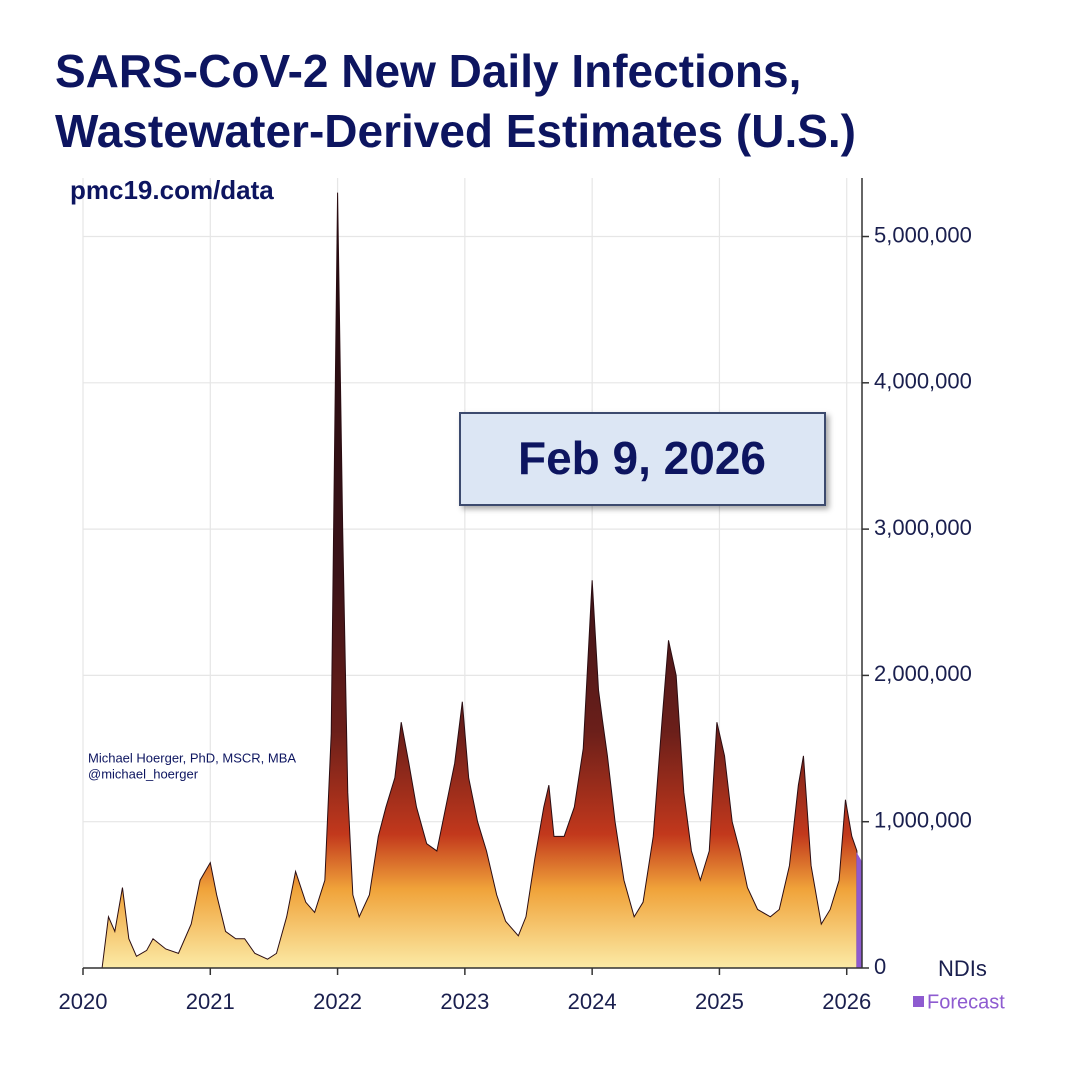 The width and height of the screenshot is (1080, 1070). What do you see at coordinates (923, 527) in the screenshot?
I see `y-tick-label: 3,000,000` at bounding box center [923, 527].